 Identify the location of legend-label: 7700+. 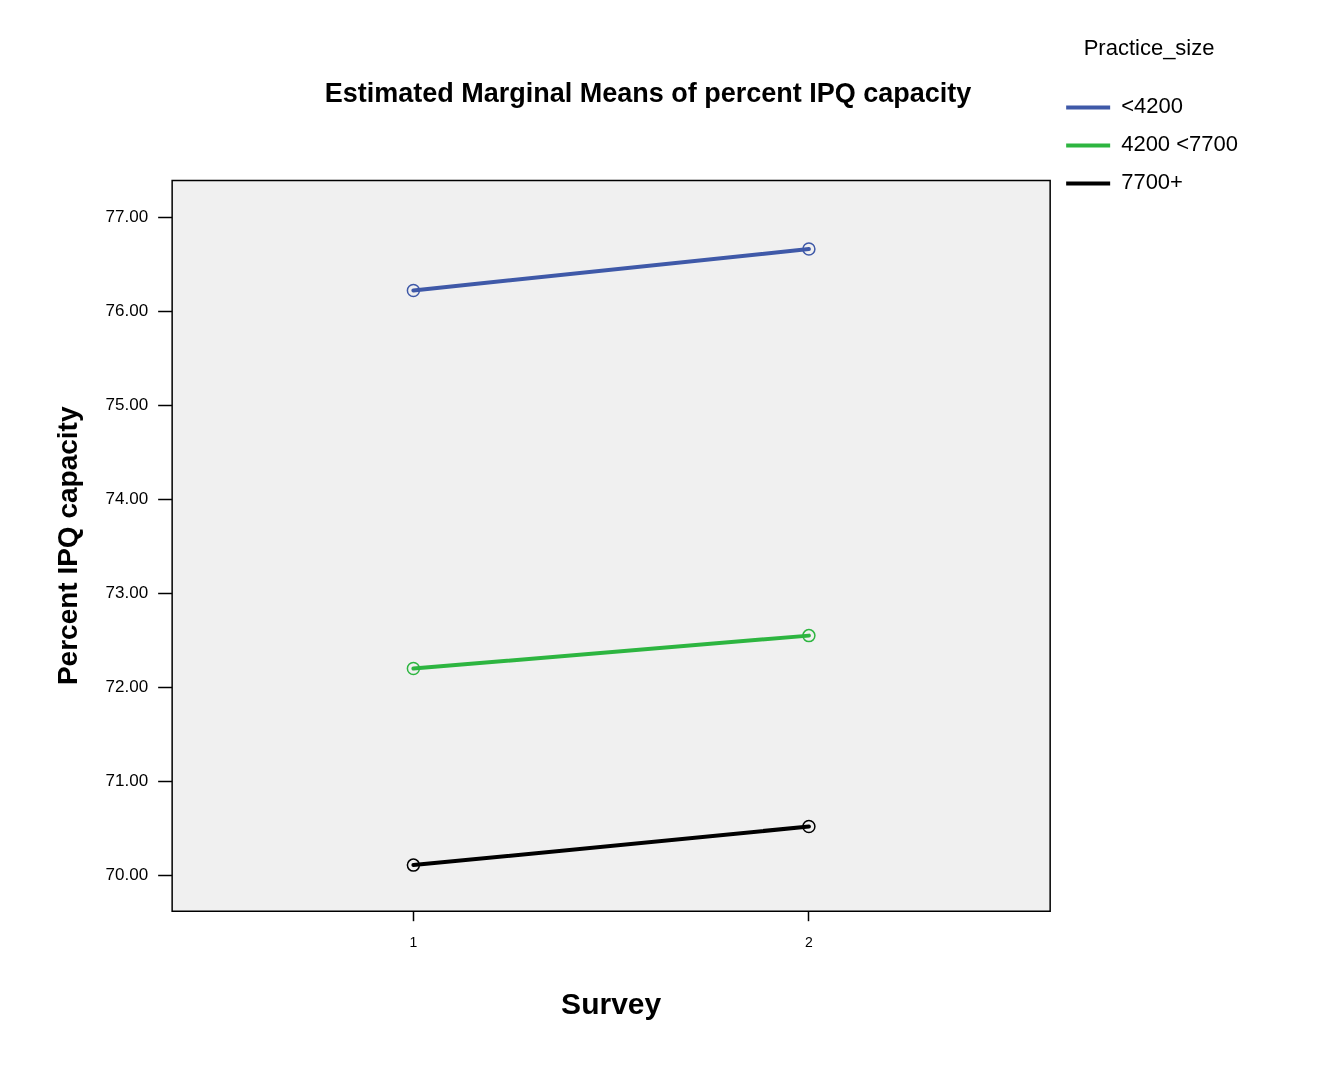
(1152, 182).